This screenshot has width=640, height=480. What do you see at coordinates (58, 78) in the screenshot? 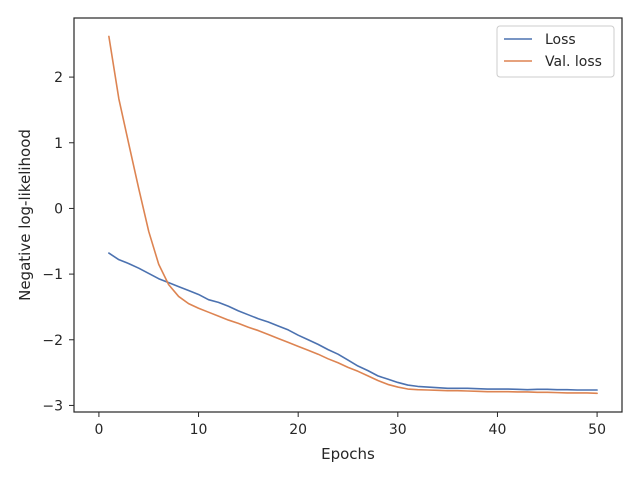
I see `y-tick-label: 2` at bounding box center [58, 78].